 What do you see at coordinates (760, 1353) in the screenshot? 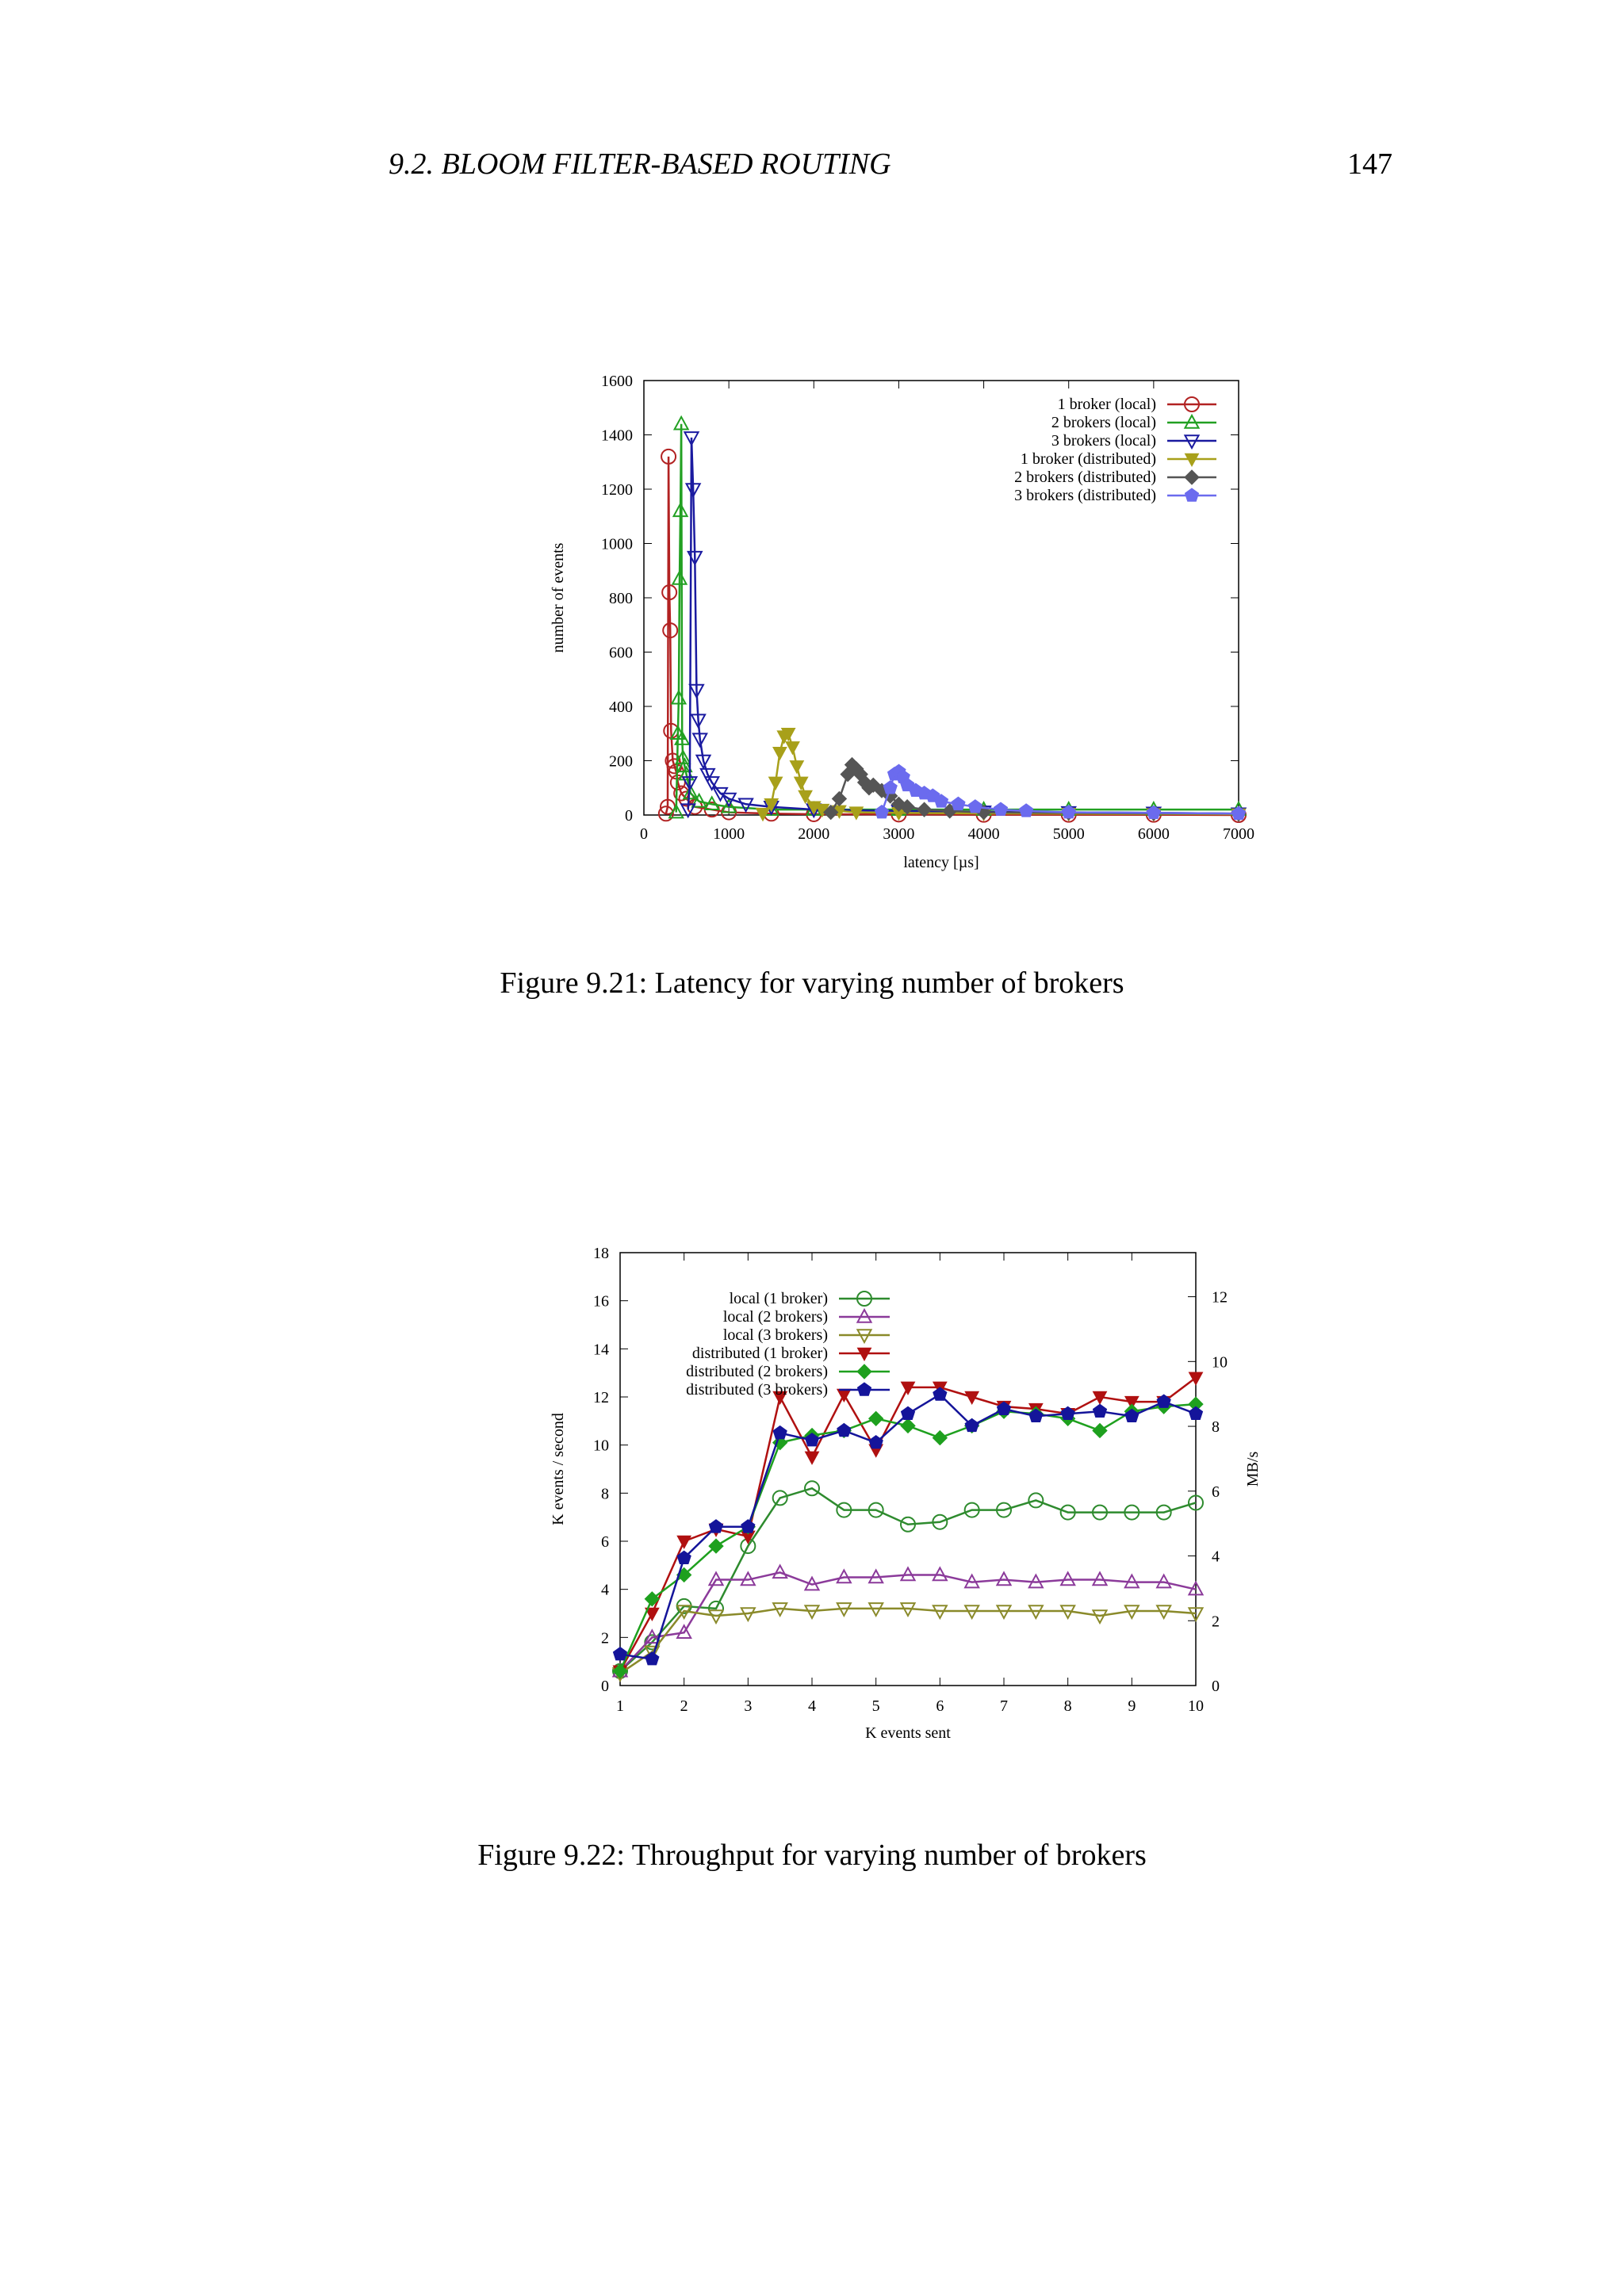
I see `legend-label: distributed (1 broker)` at bounding box center [760, 1353].